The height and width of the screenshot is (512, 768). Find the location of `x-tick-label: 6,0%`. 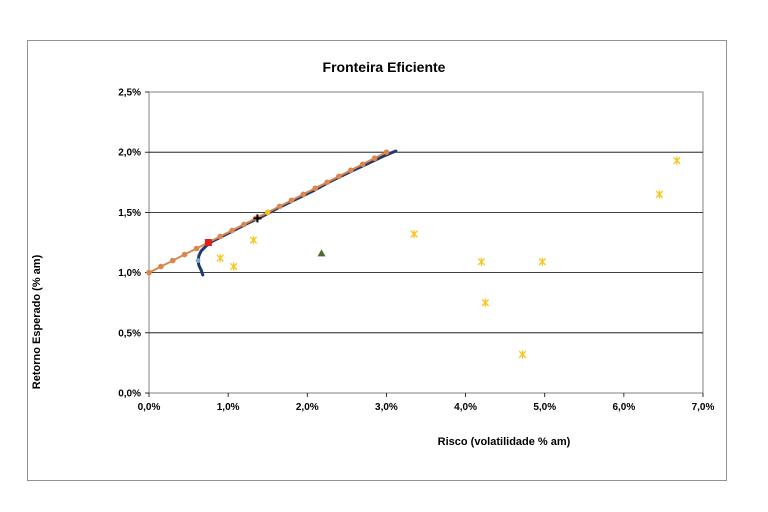

x-tick-label: 6,0% is located at coordinates (623, 407).